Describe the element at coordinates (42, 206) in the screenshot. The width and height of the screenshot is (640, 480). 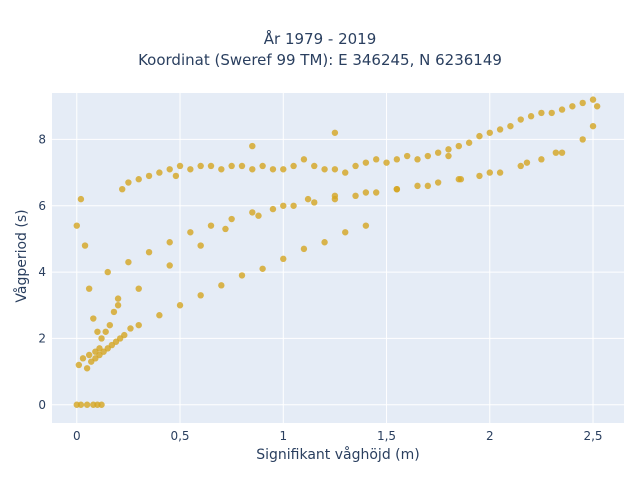
I see `y-tick-label: 6` at that location.